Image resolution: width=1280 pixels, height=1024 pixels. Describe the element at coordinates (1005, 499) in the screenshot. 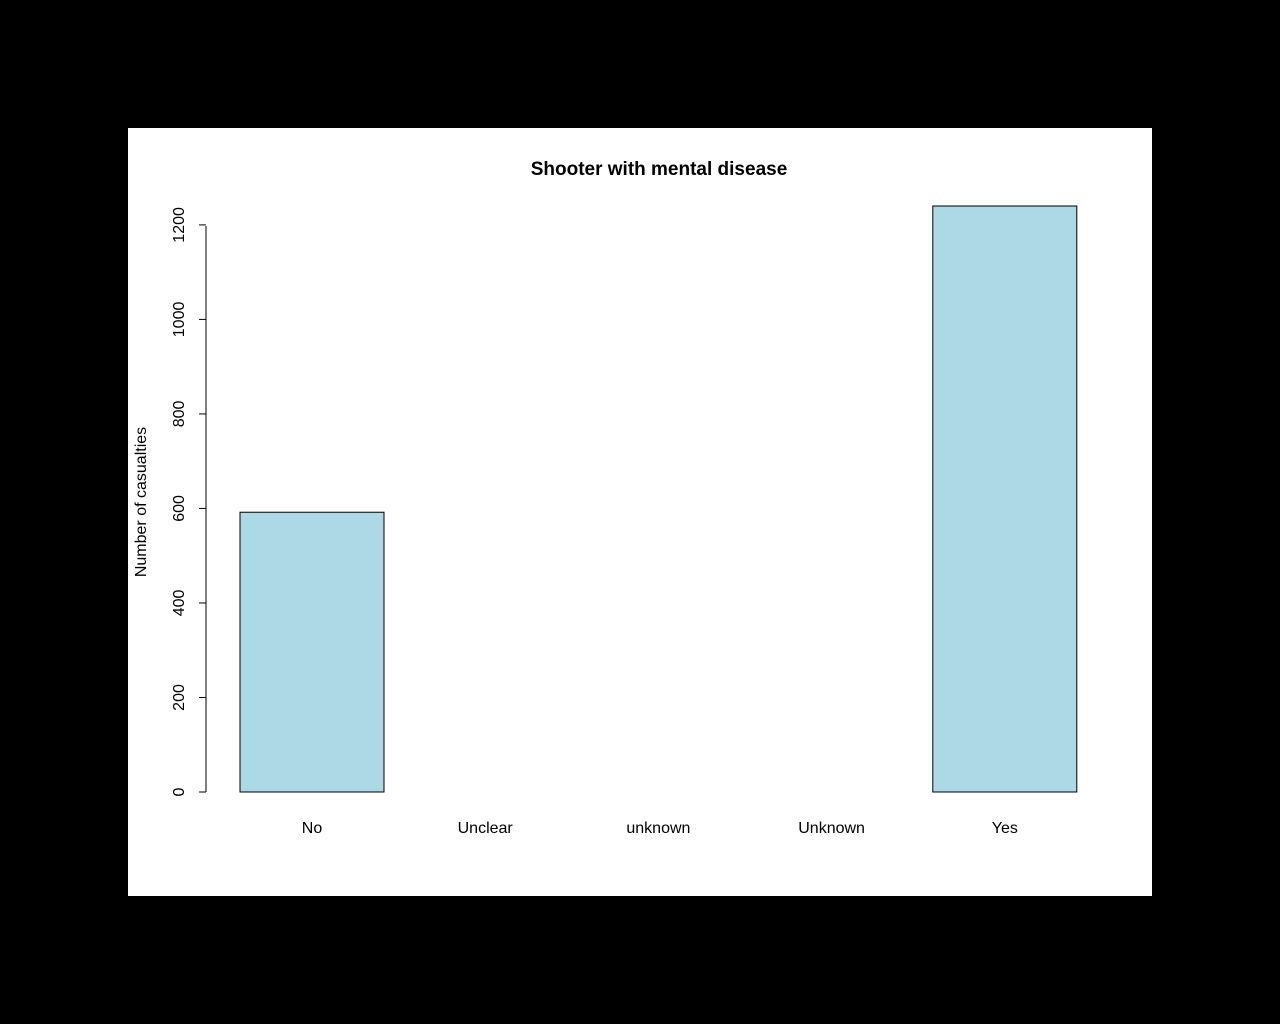

I see `bar-yes` at that location.